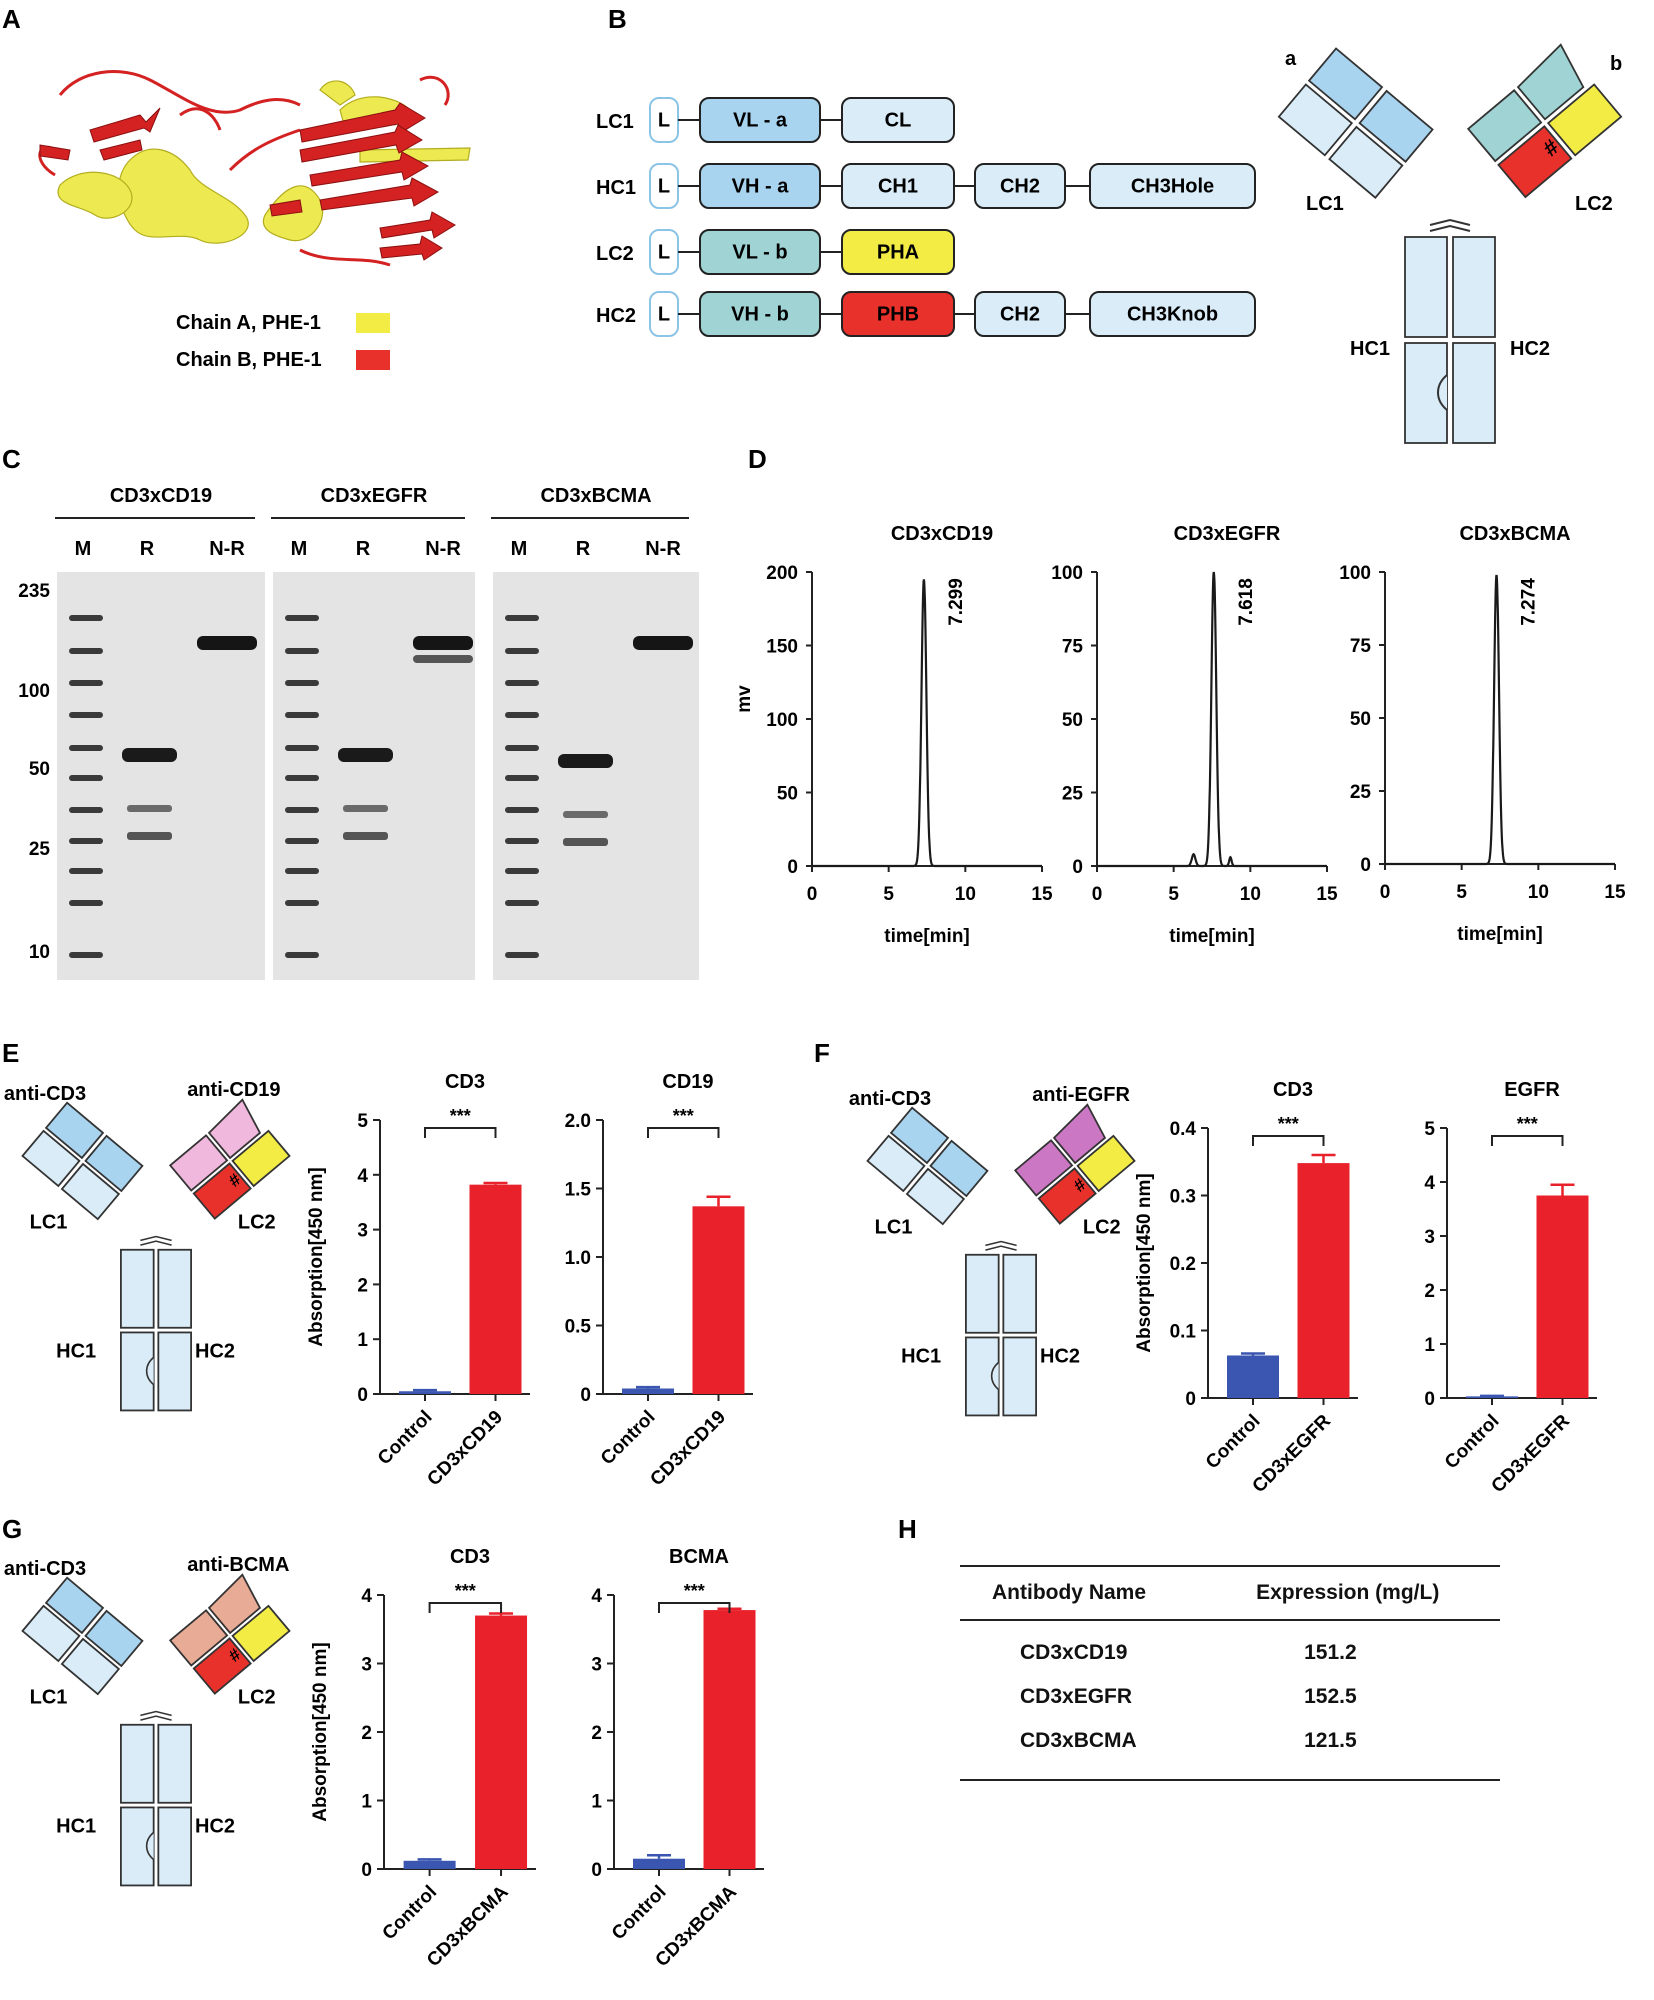  I want to click on peak-label: 7.299, so click(956, 602).